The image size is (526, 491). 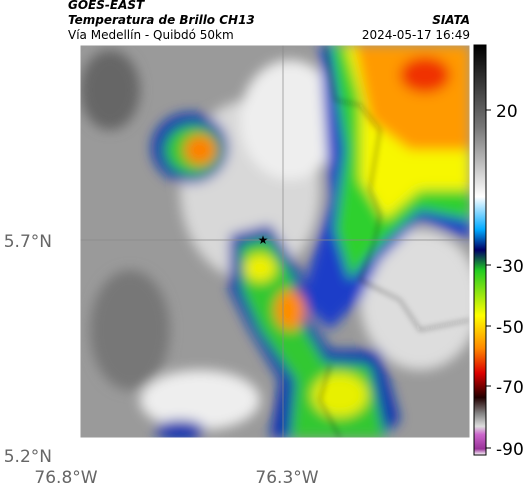 What do you see at coordinates (480, 250) in the screenshot?
I see `colorbar` at bounding box center [480, 250].